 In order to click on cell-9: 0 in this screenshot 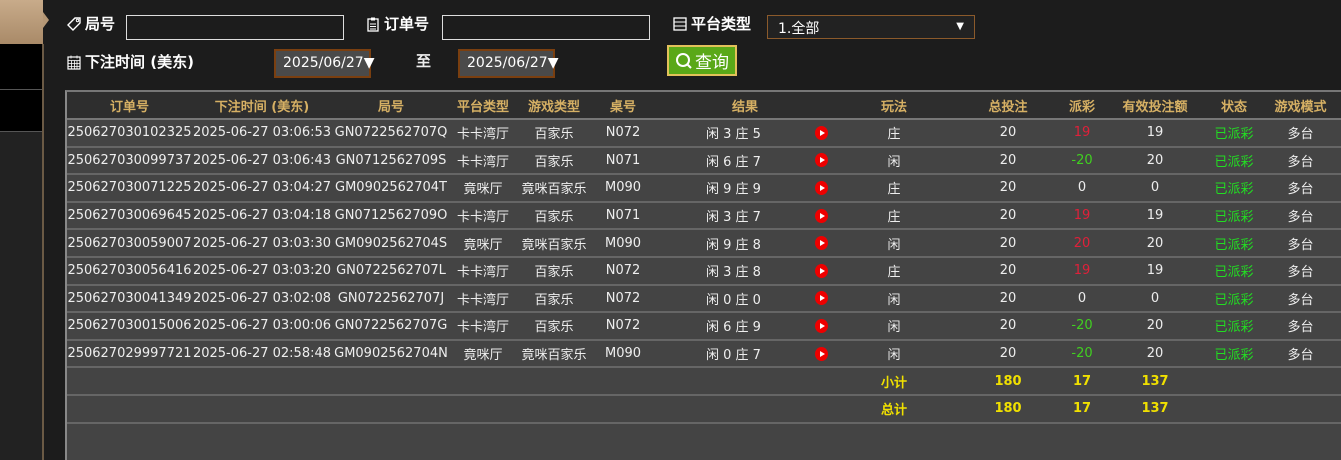, I will do `click(1082, 299)`.